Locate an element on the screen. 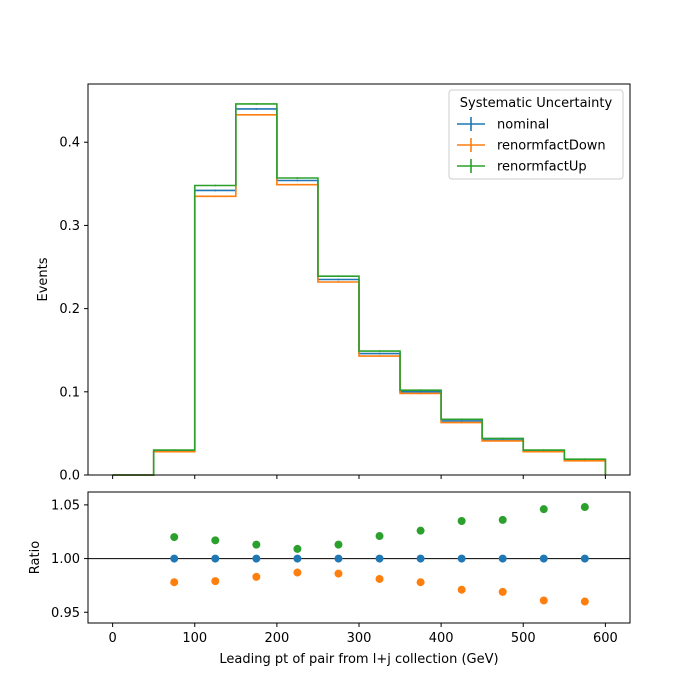 Image resolution: width=700 pixels, height=700 pixels. bottom-xtick-label: 600 is located at coordinates (605, 638).